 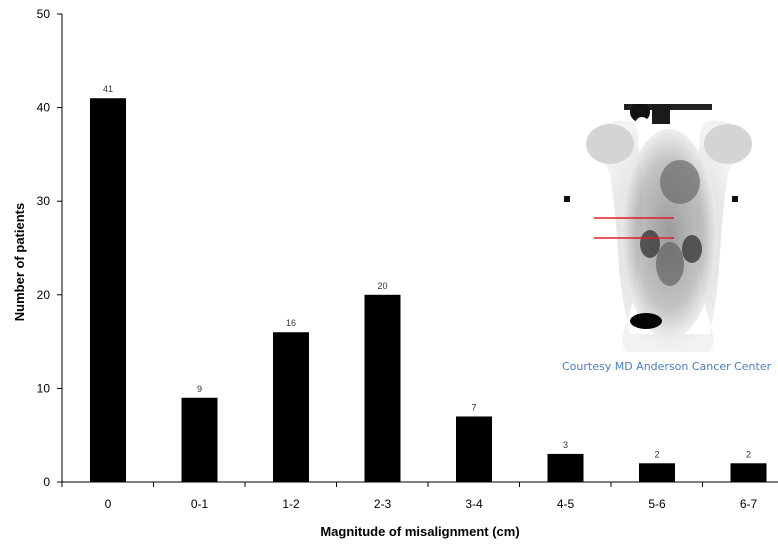 I want to click on y-tick-label: 30, so click(x=44, y=201).